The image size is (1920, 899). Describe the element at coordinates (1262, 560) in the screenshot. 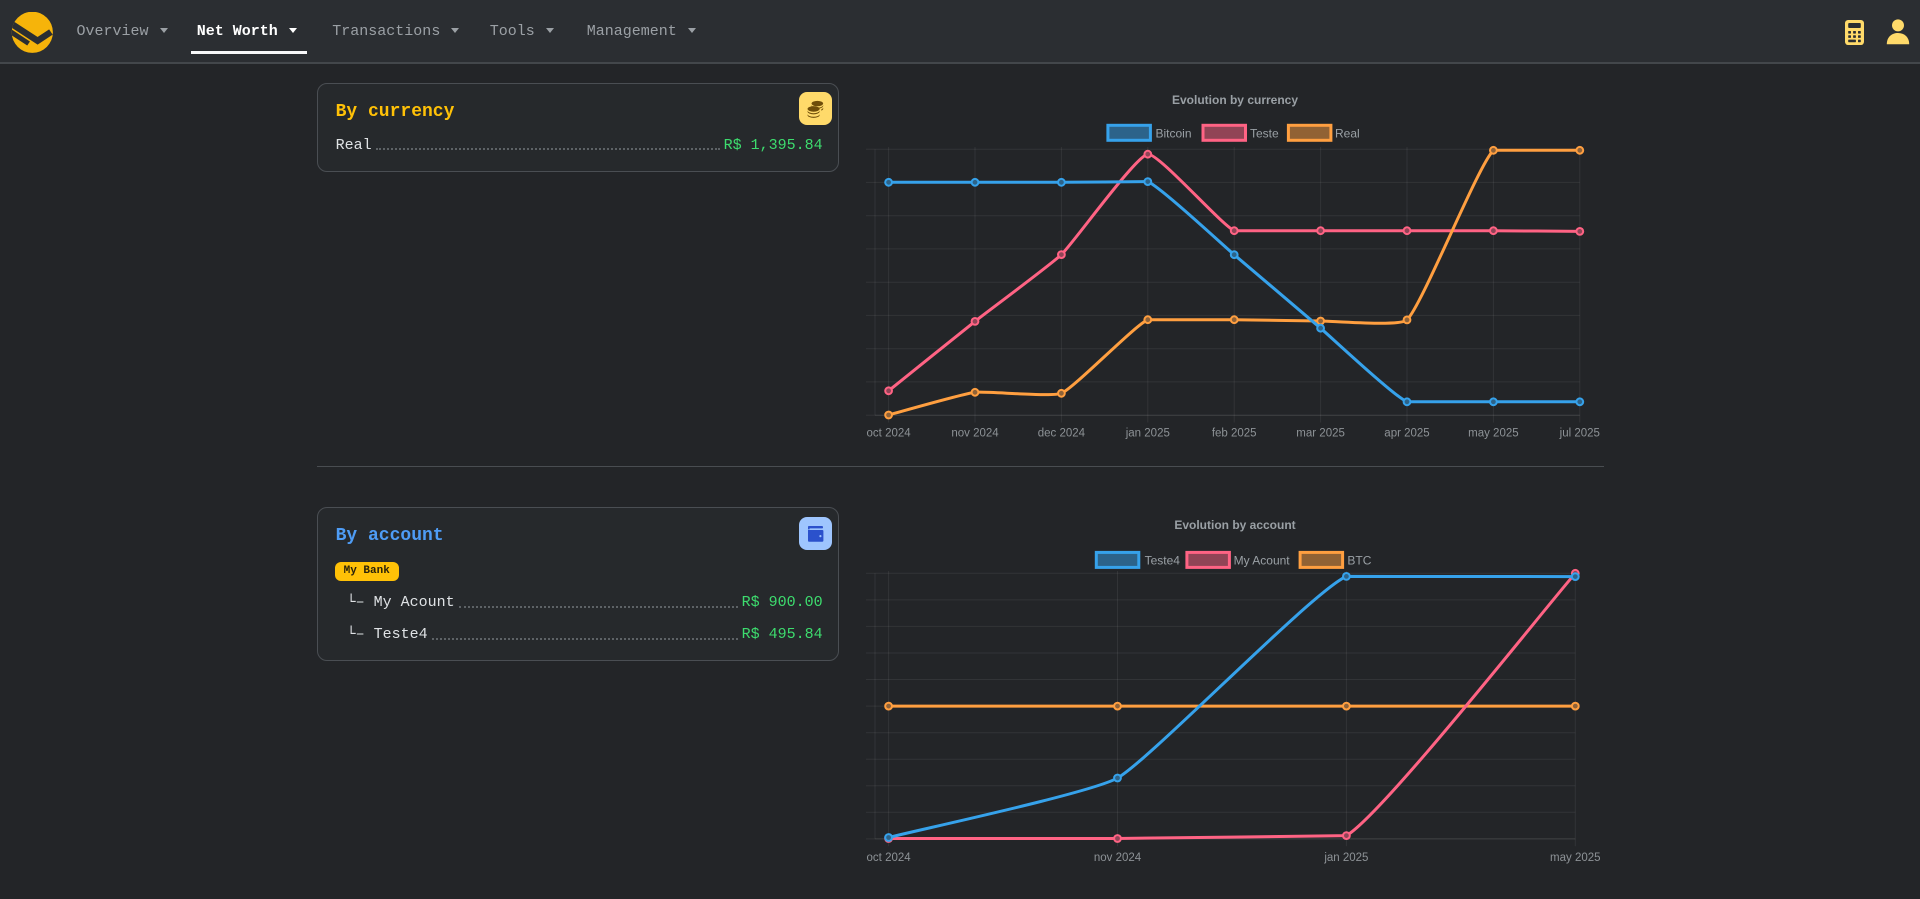

I see `svg-text: My Acount` at that location.